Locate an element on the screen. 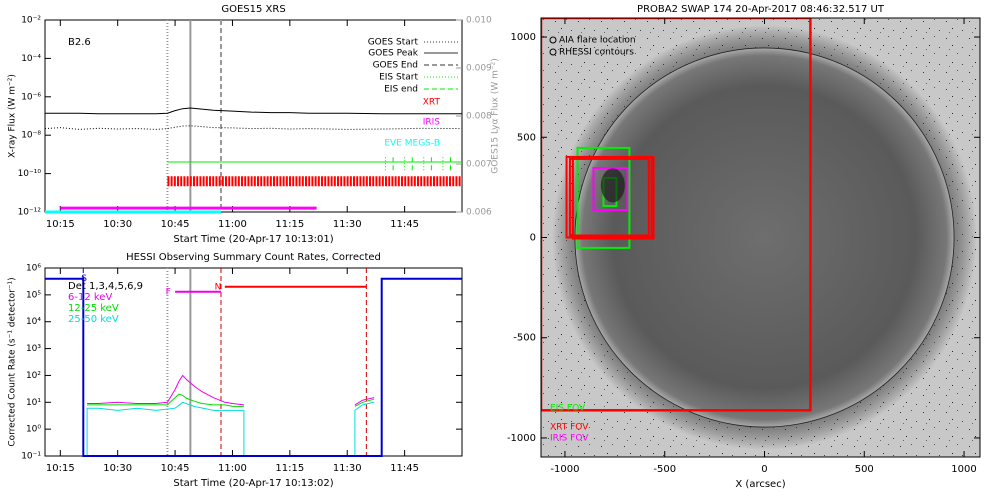 This screenshot has height=504, width=1000. legend-label: RHESSI contours is located at coordinates (596, 53).